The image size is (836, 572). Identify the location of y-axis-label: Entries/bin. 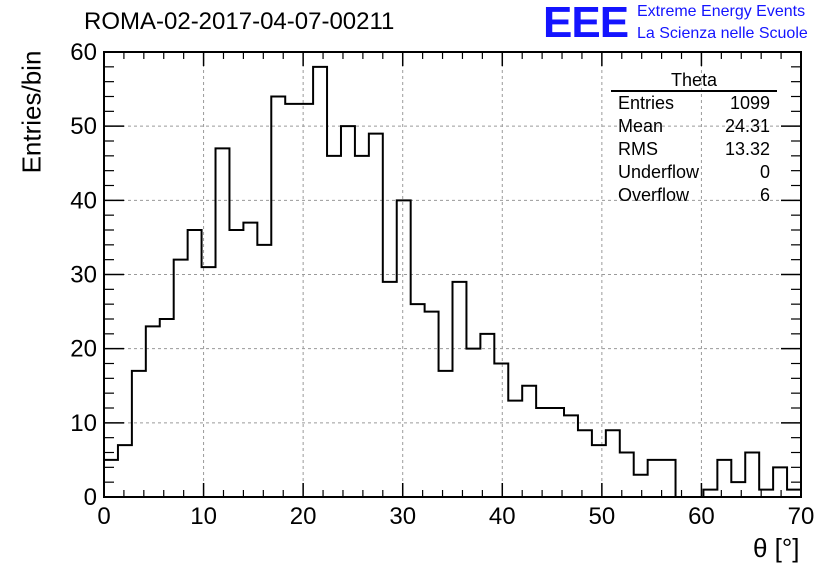
(31, 112).